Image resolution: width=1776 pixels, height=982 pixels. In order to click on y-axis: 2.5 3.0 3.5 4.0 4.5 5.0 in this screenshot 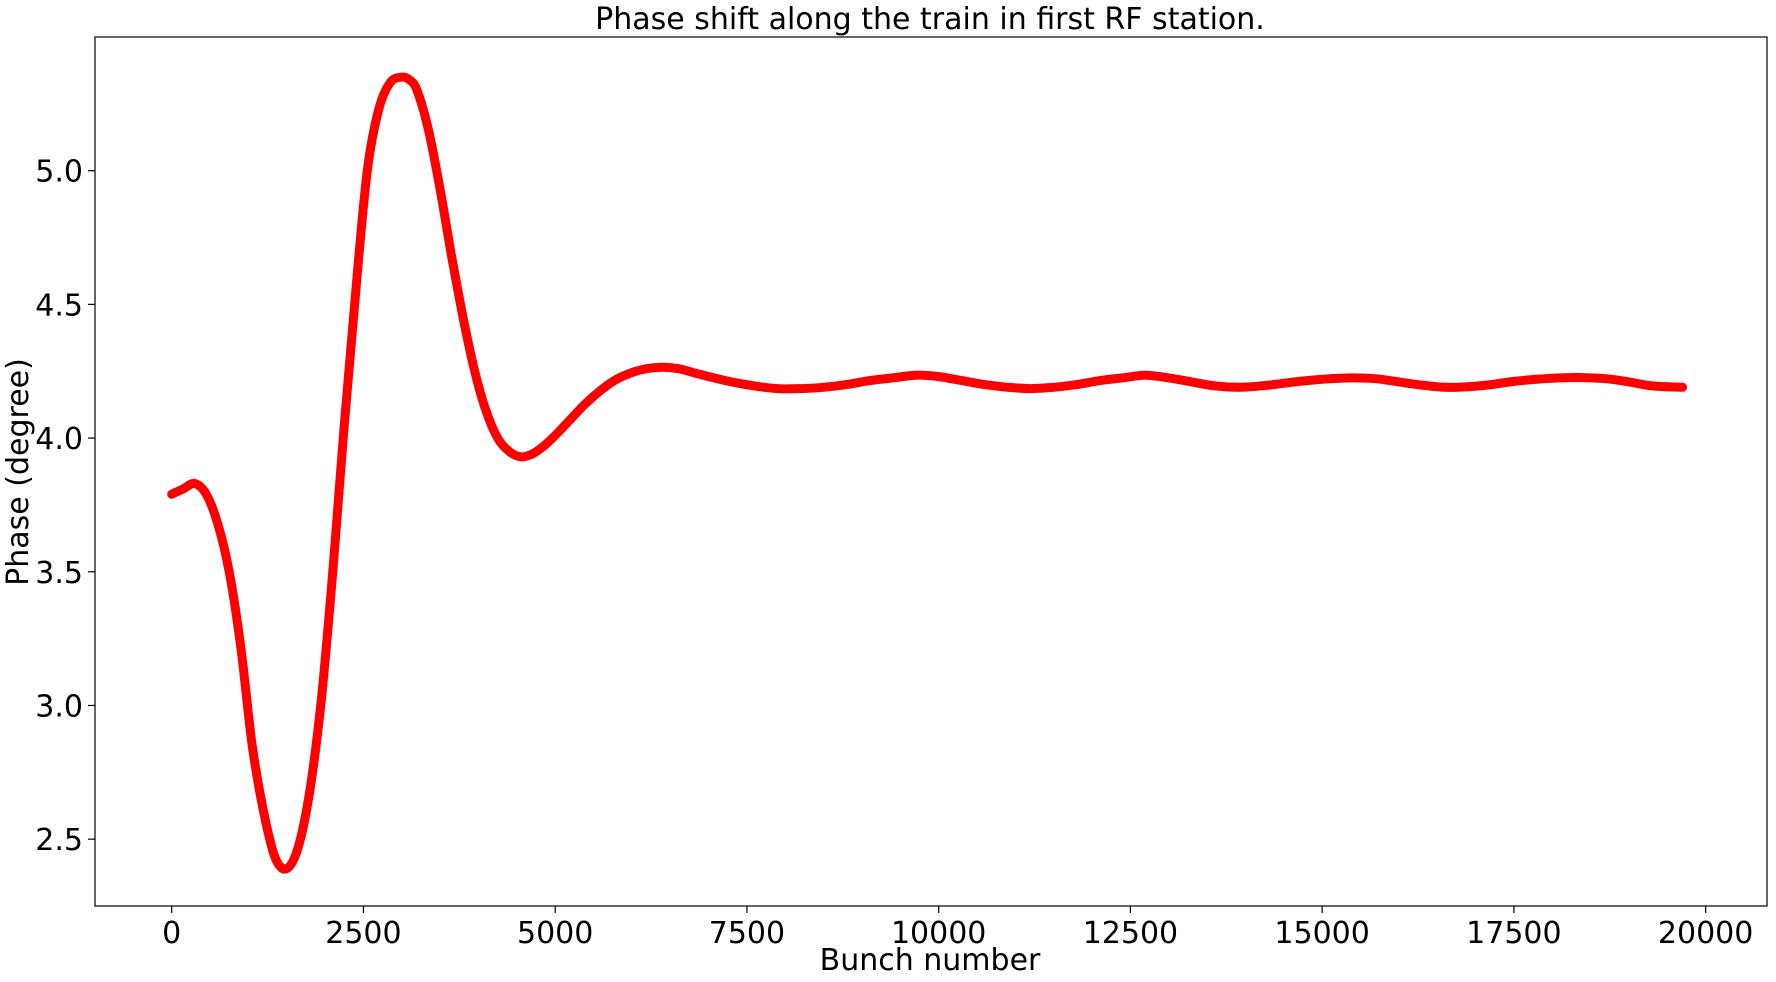, I will do `click(65, 506)`.